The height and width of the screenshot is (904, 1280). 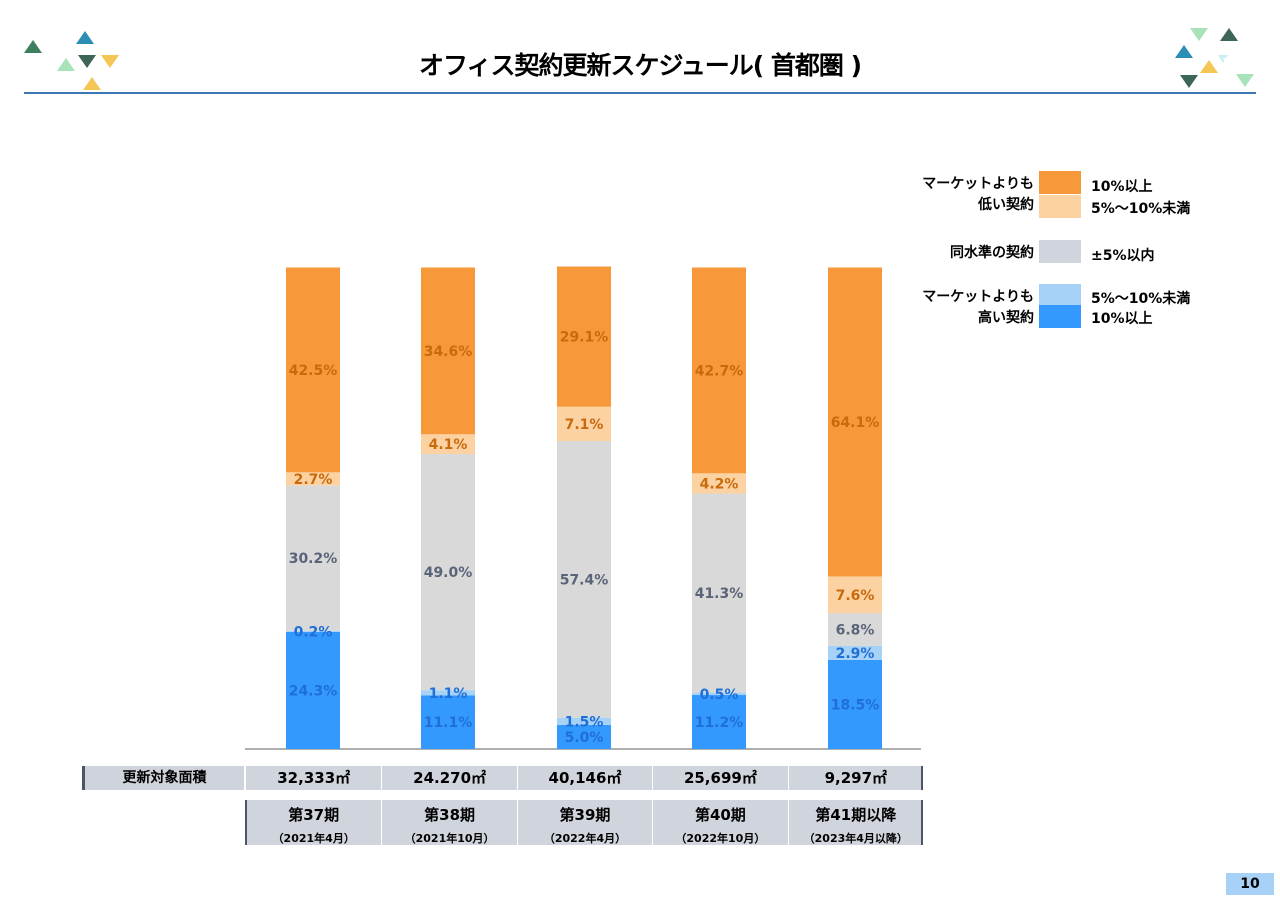 What do you see at coordinates (71, 60) in the screenshot?
I see `decorative-triangles-left` at bounding box center [71, 60].